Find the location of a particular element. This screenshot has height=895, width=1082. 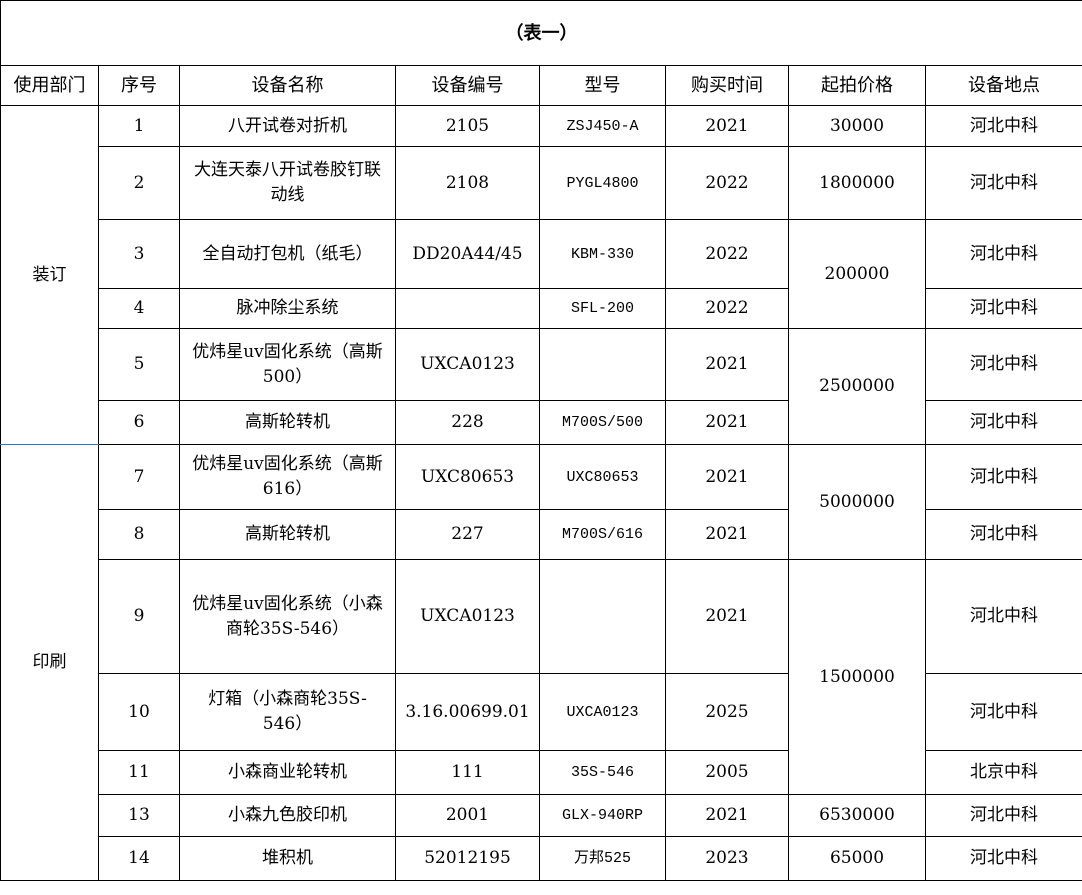

model-cell: UXC80653 is located at coordinates (602, 477).